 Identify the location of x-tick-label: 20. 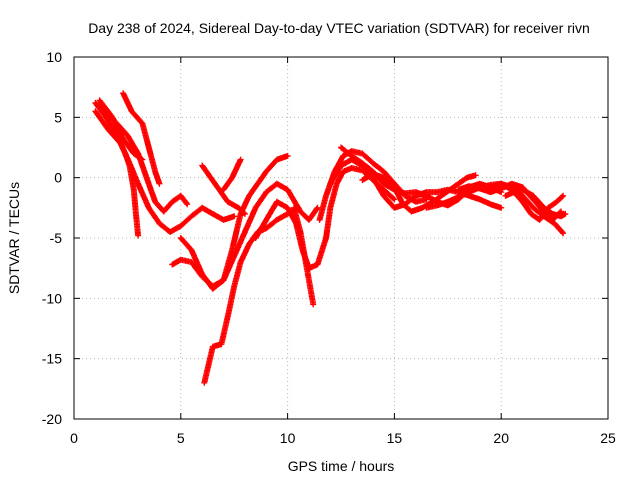
(501, 438).